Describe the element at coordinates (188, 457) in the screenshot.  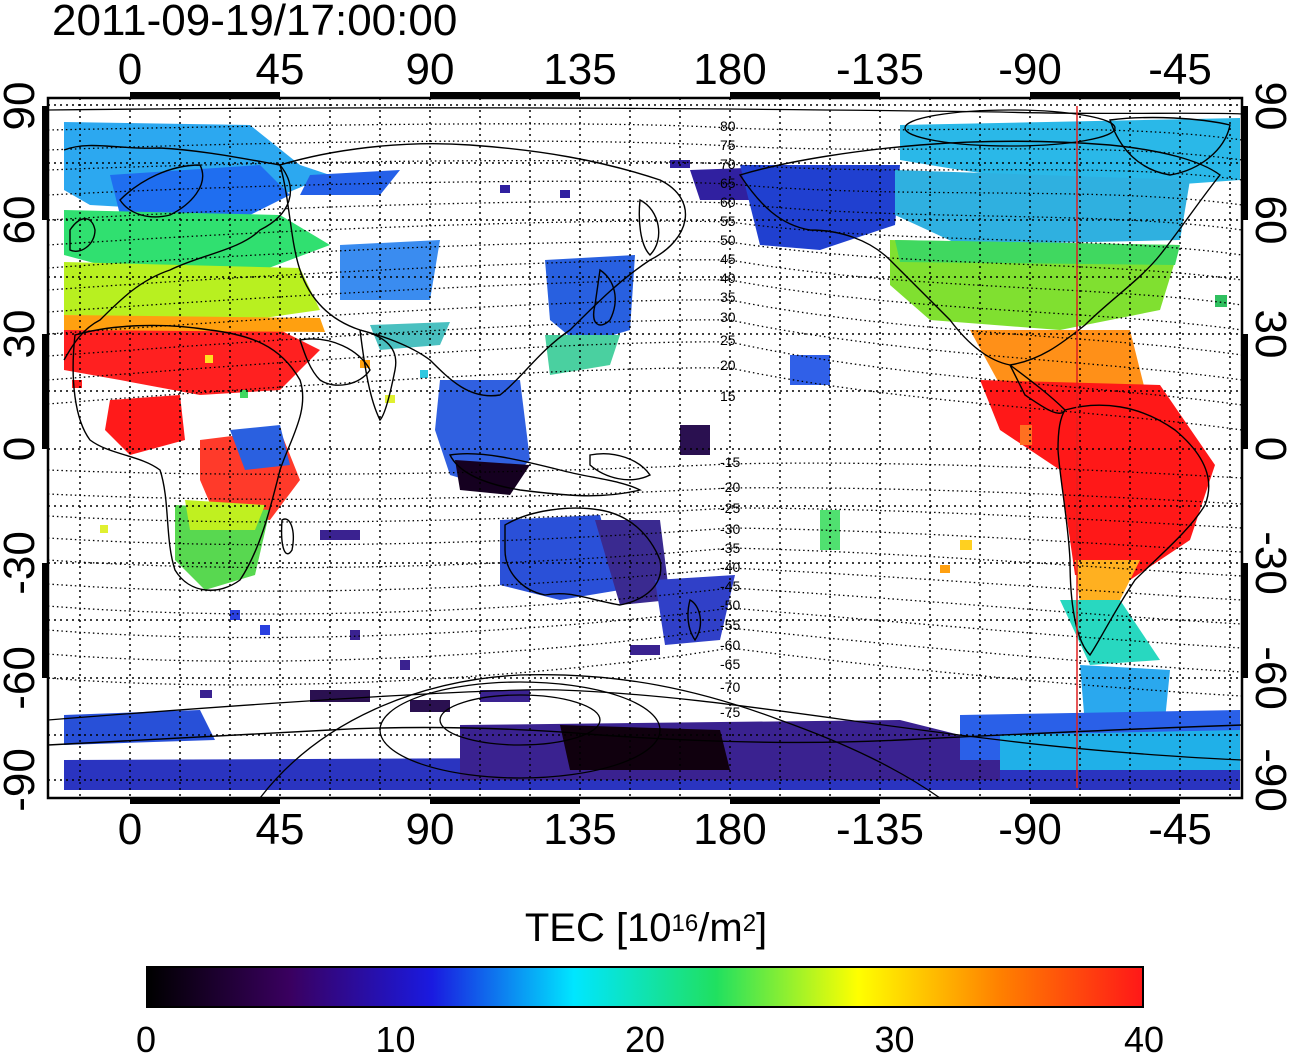
I see `africa-coastline` at that location.